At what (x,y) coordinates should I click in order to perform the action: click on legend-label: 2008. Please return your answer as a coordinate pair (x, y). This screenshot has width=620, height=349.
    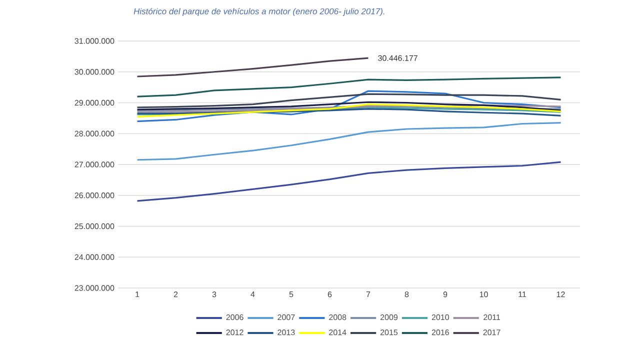
    Looking at the image, I should click on (337, 317).